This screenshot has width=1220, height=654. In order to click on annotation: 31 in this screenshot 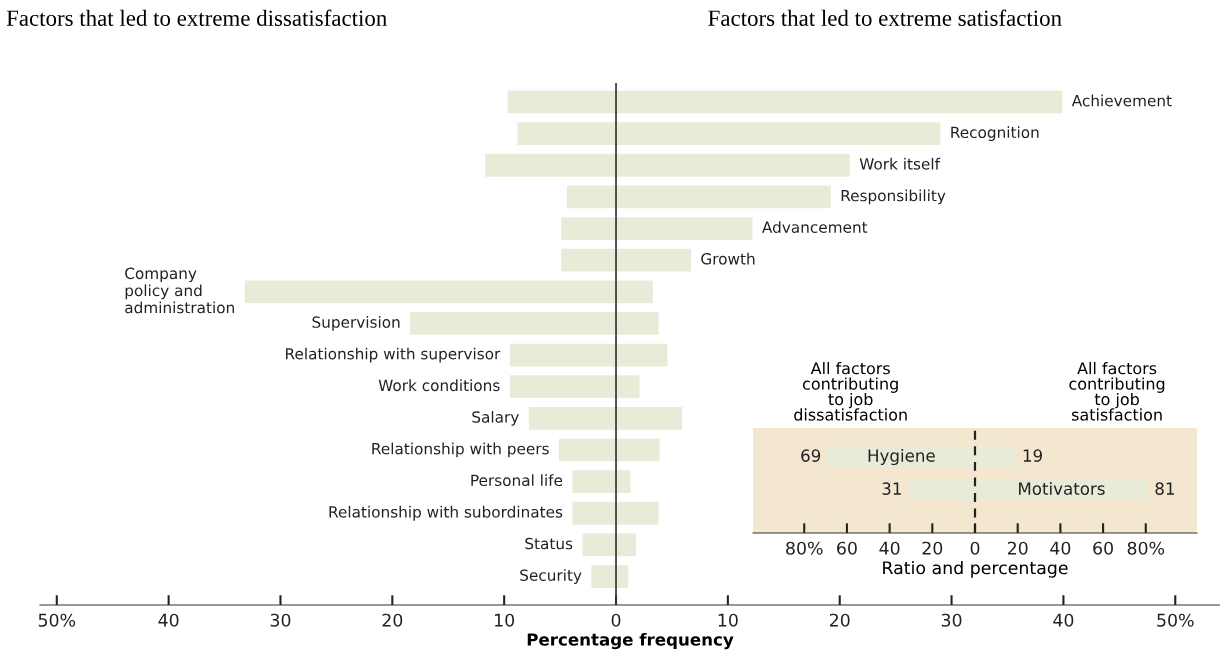, I will do `click(891, 488)`.